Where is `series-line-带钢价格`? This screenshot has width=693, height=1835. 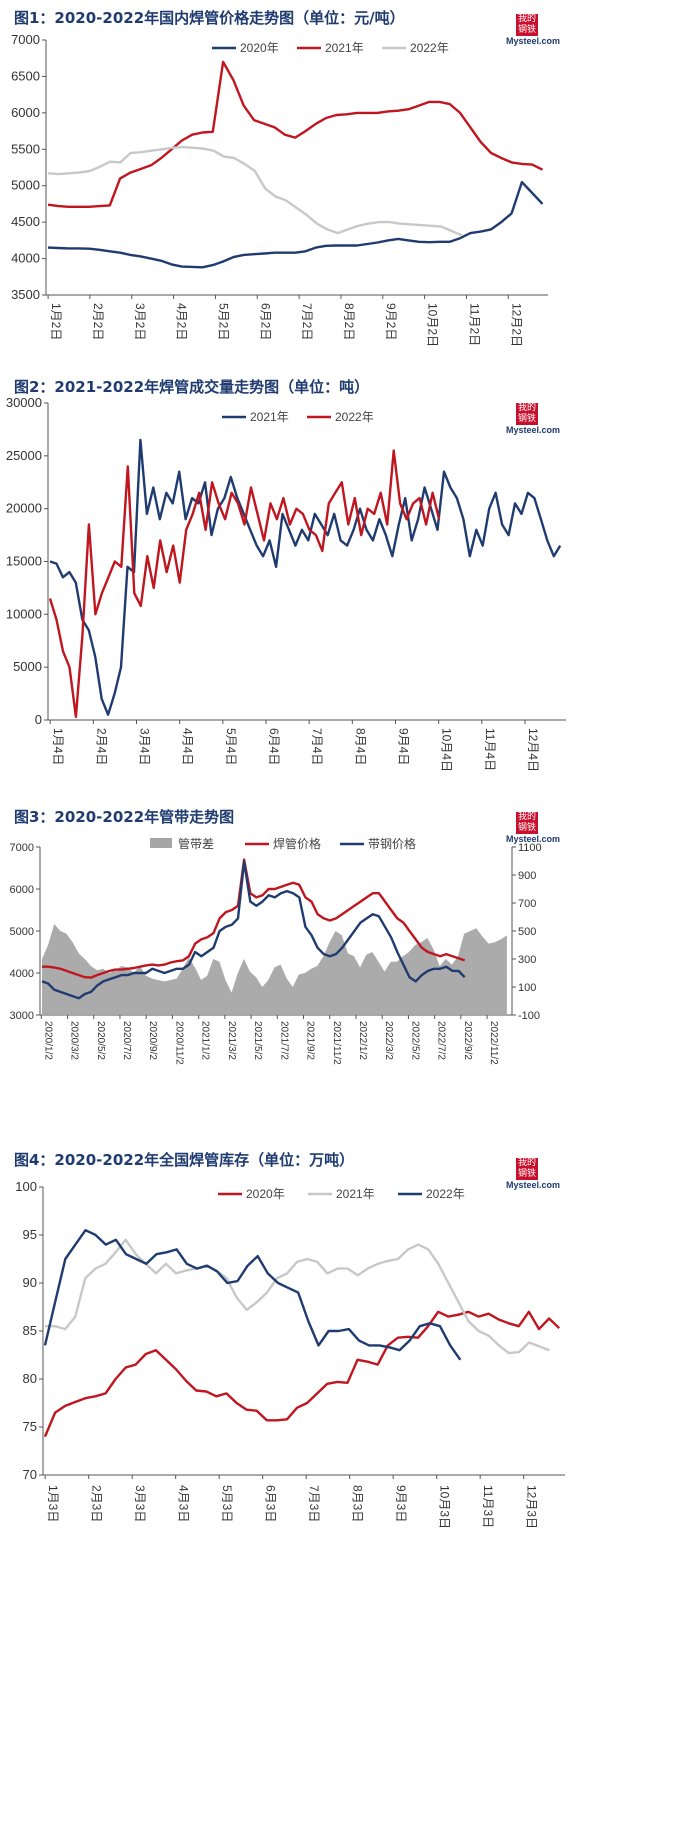 series-line-带钢价格 is located at coordinates (253, 930).